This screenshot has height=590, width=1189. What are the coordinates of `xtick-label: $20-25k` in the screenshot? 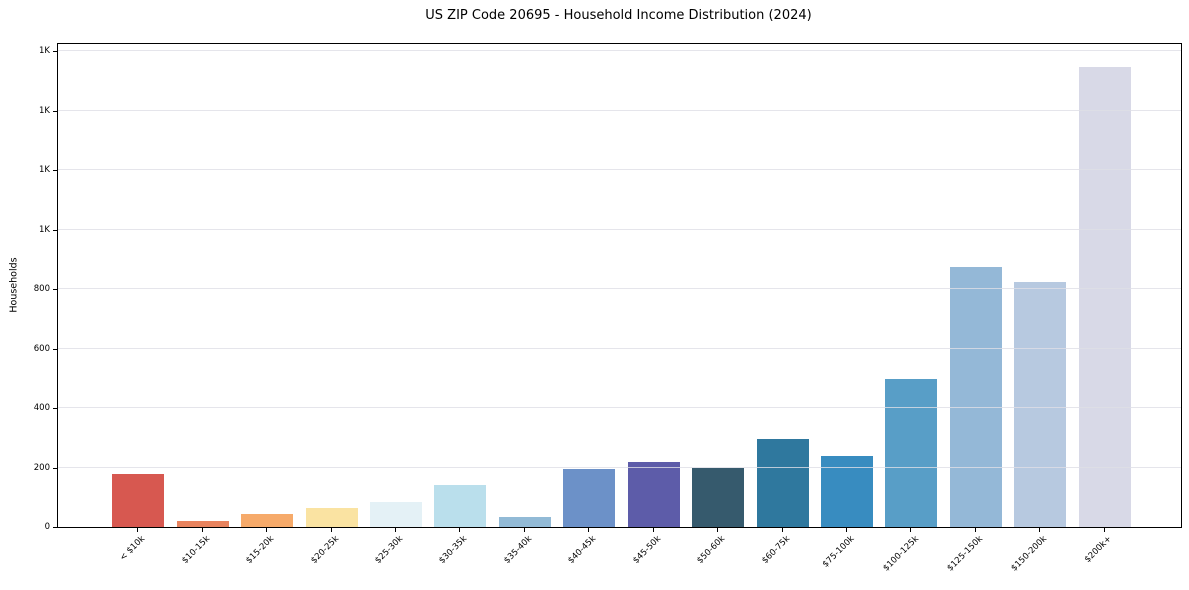 It's located at (324, 550).